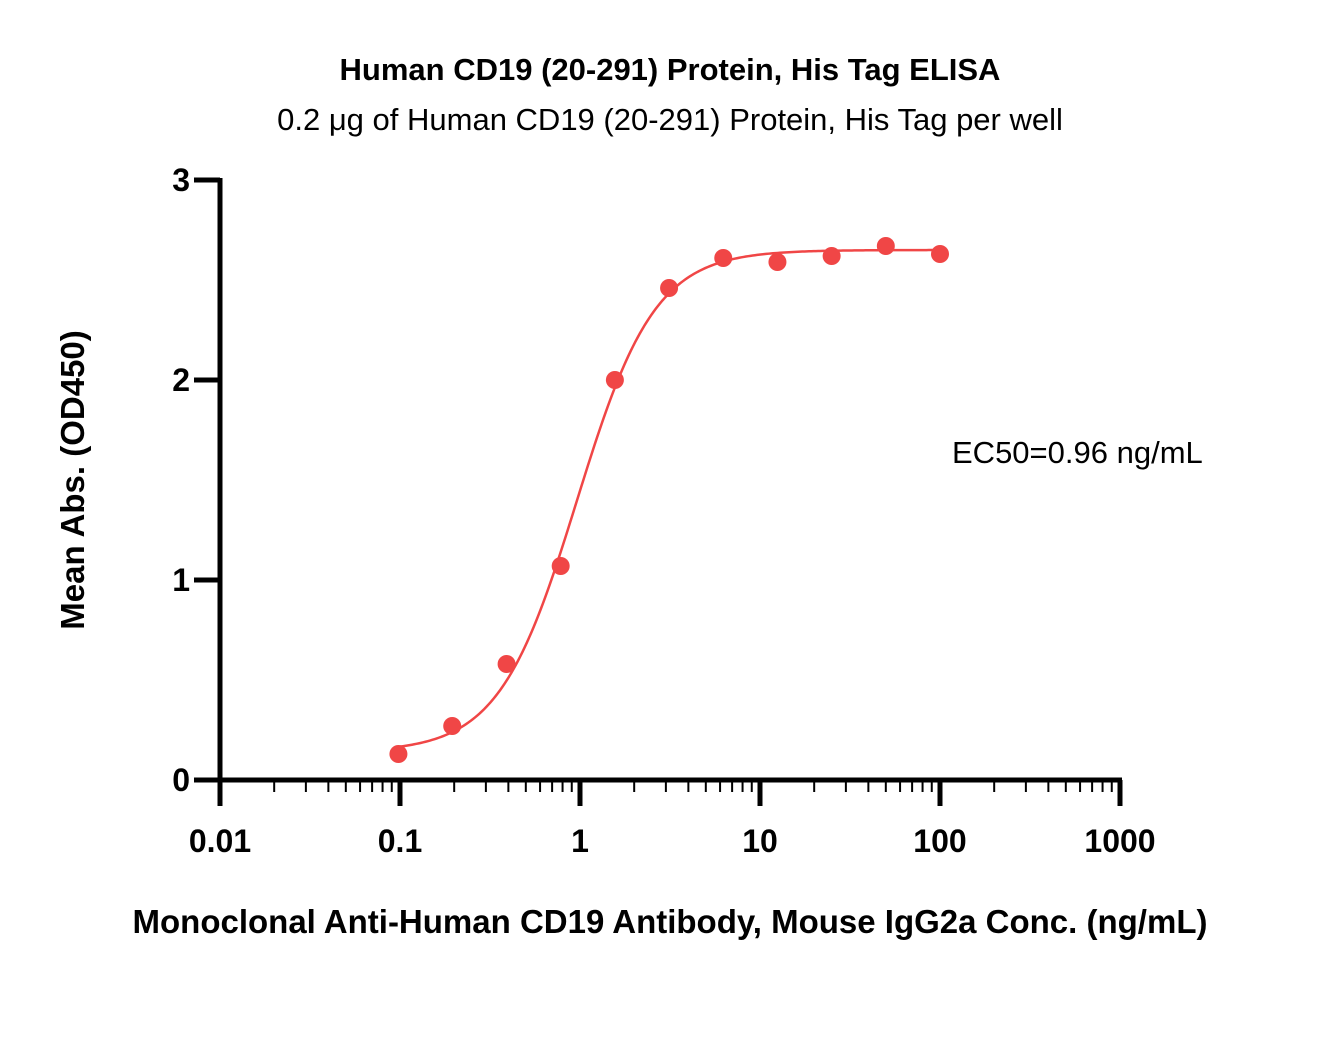 The height and width of the screenshot is (1041, 1322). What do you see at coordinates (1119, 841) in the screenshot?
I see `x-tick-label: 1000` at bounding box center [1119, 841].